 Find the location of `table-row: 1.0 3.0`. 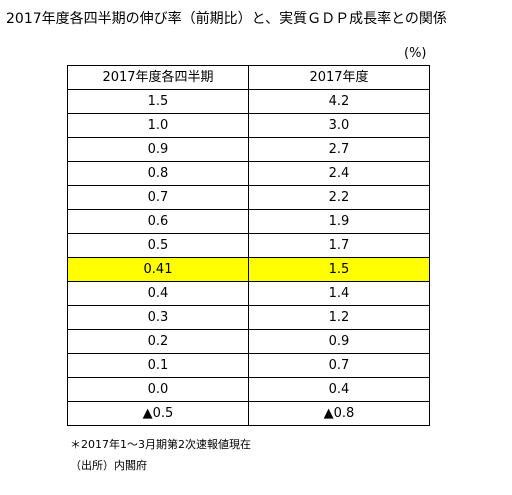

table-row: 1.0 3.0 is located at coordinates (248, 125).